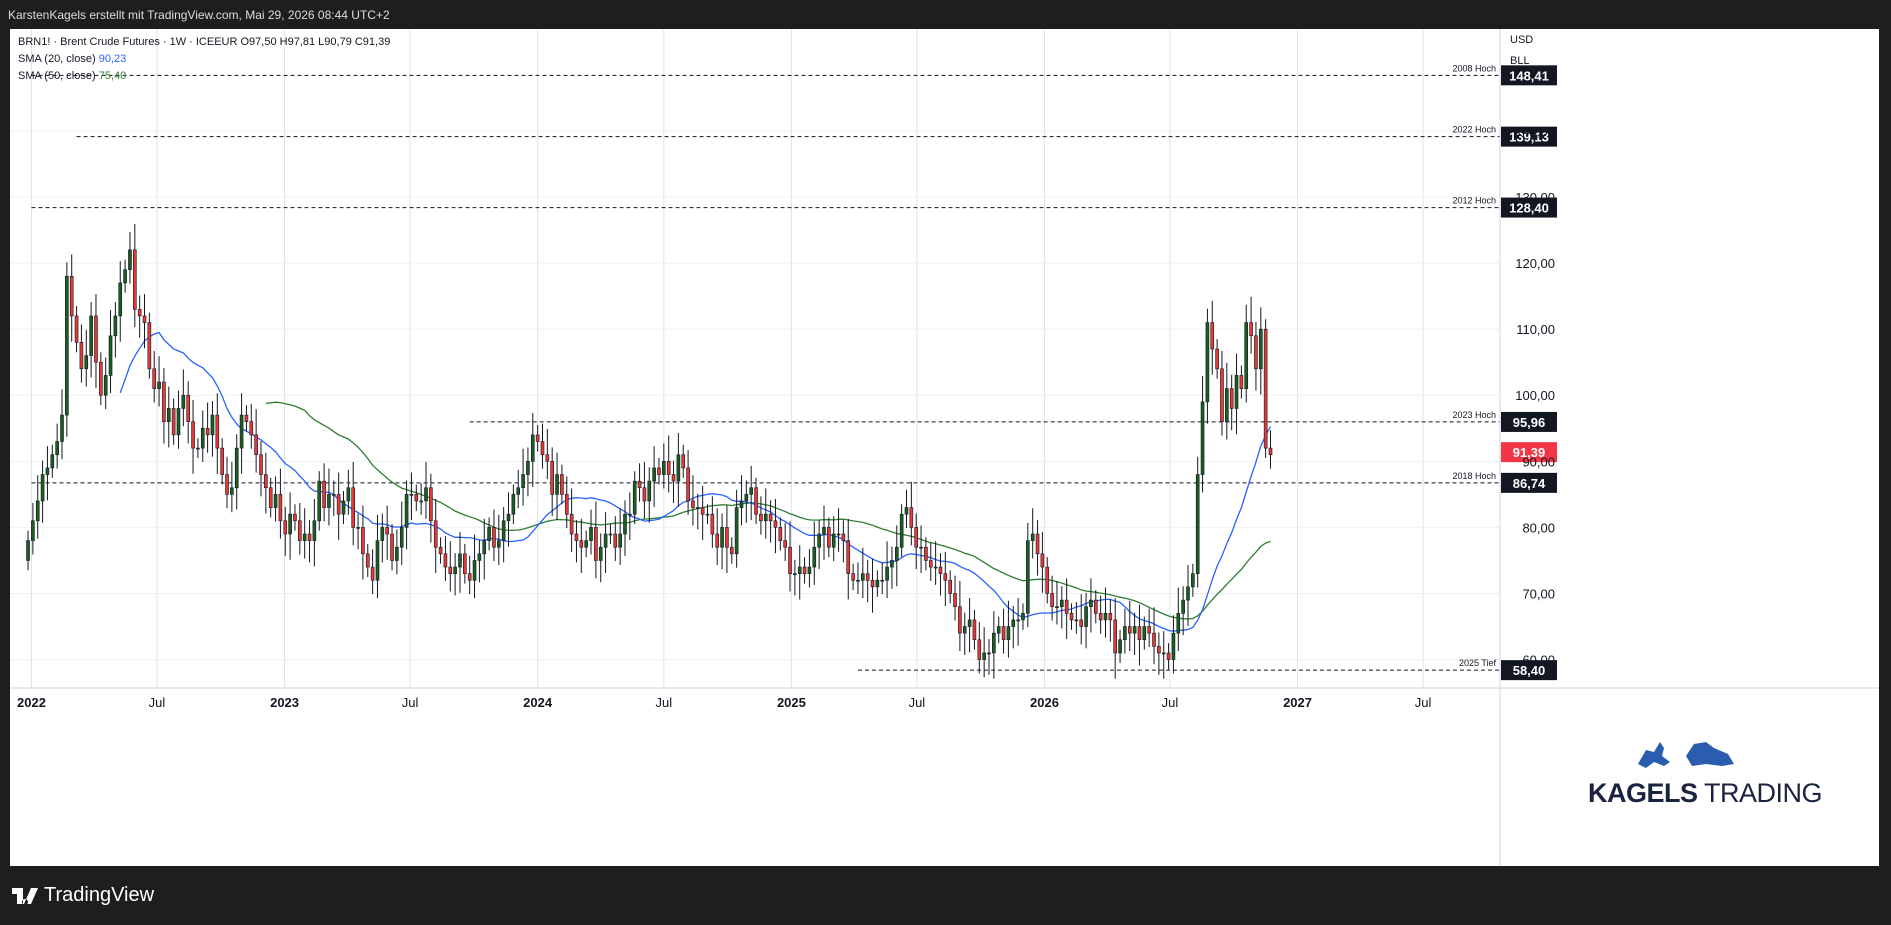  I want to click on last-price-tag, so click(1529, 452).